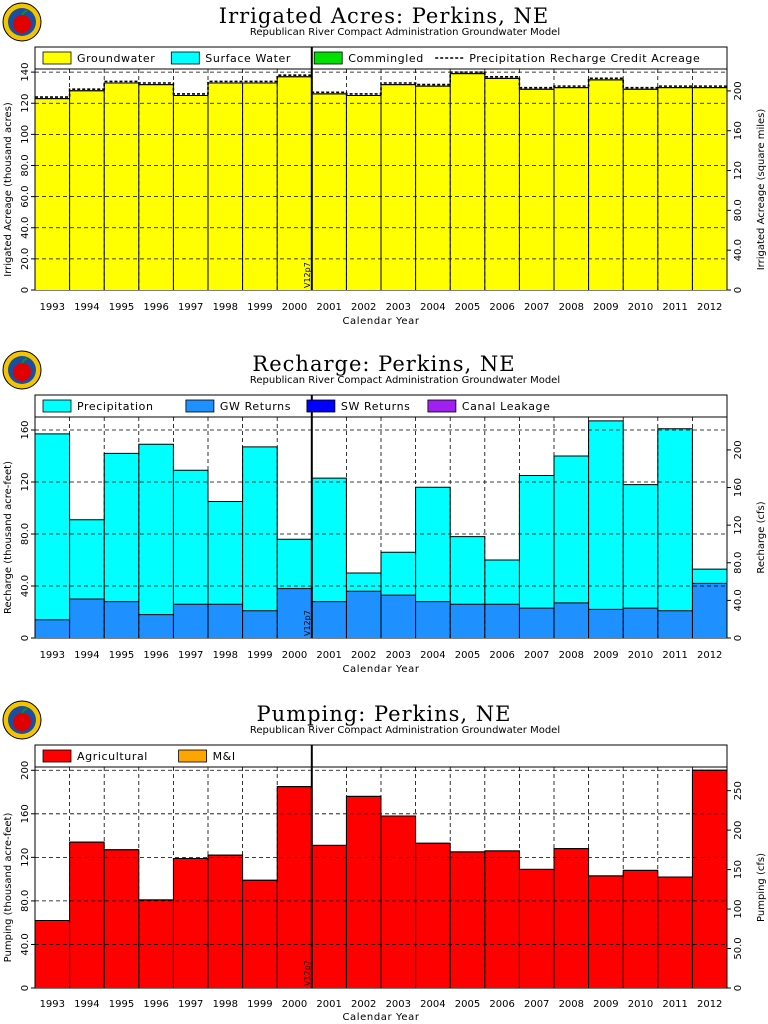 The width and height of the screenshot is (768, 1024). Describe the element at coordinates (433, 544) in the screenshot. I see `bar-precipitation-2004` at that location.